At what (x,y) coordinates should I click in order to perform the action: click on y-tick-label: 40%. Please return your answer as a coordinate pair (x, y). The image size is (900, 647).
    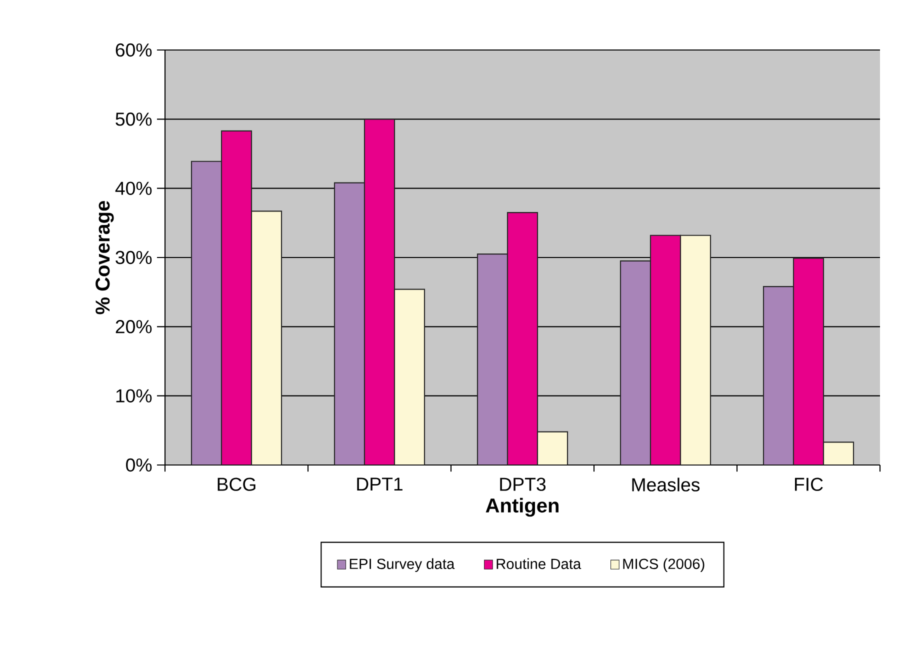
    Looking at the image, I should click on (133, 188).